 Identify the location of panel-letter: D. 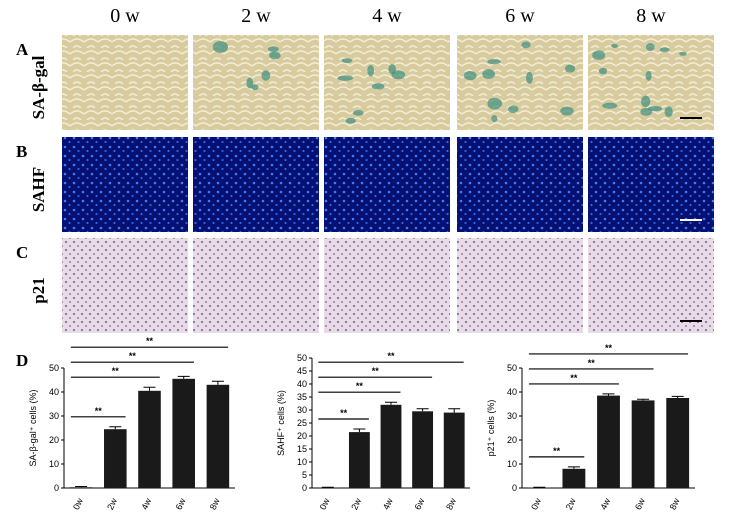
(22, 360).